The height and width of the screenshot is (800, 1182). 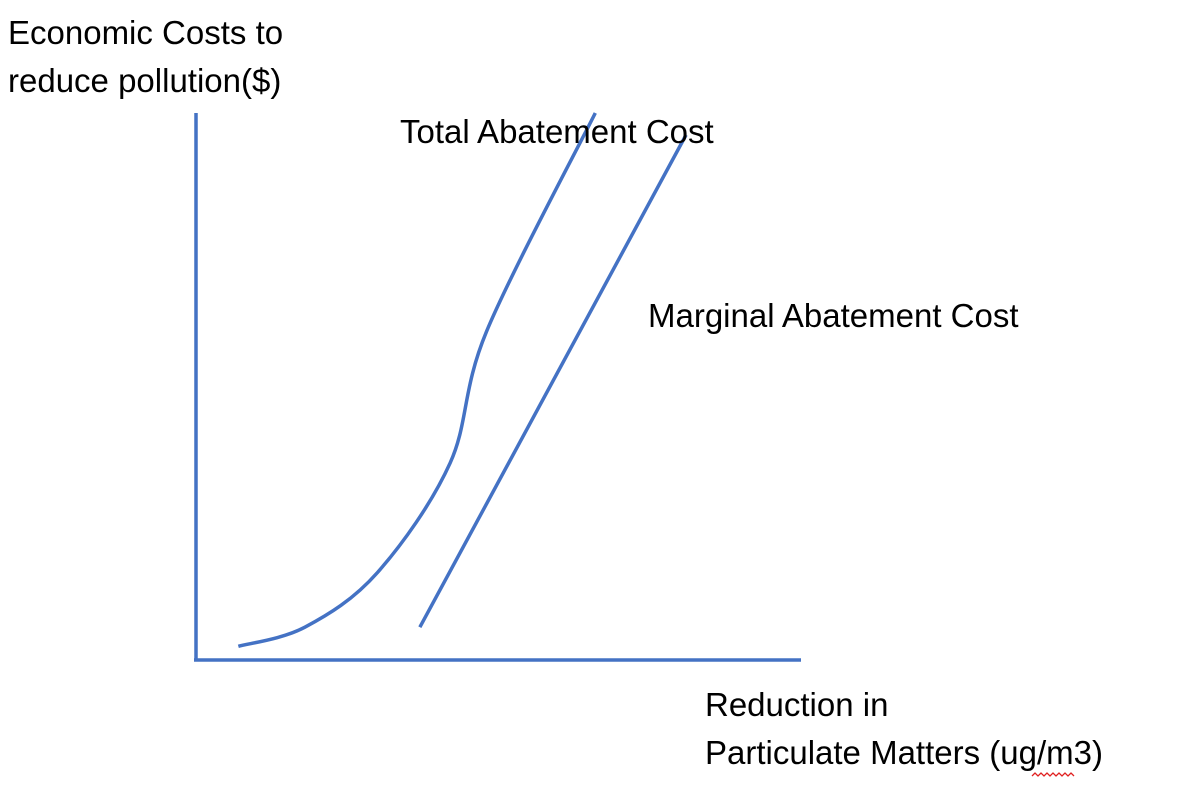 What do you see at coordinates (796, 704) in the screenshot?
I see `x-axis-label-line-1: Reduction in` at bounding box center [796, 704].